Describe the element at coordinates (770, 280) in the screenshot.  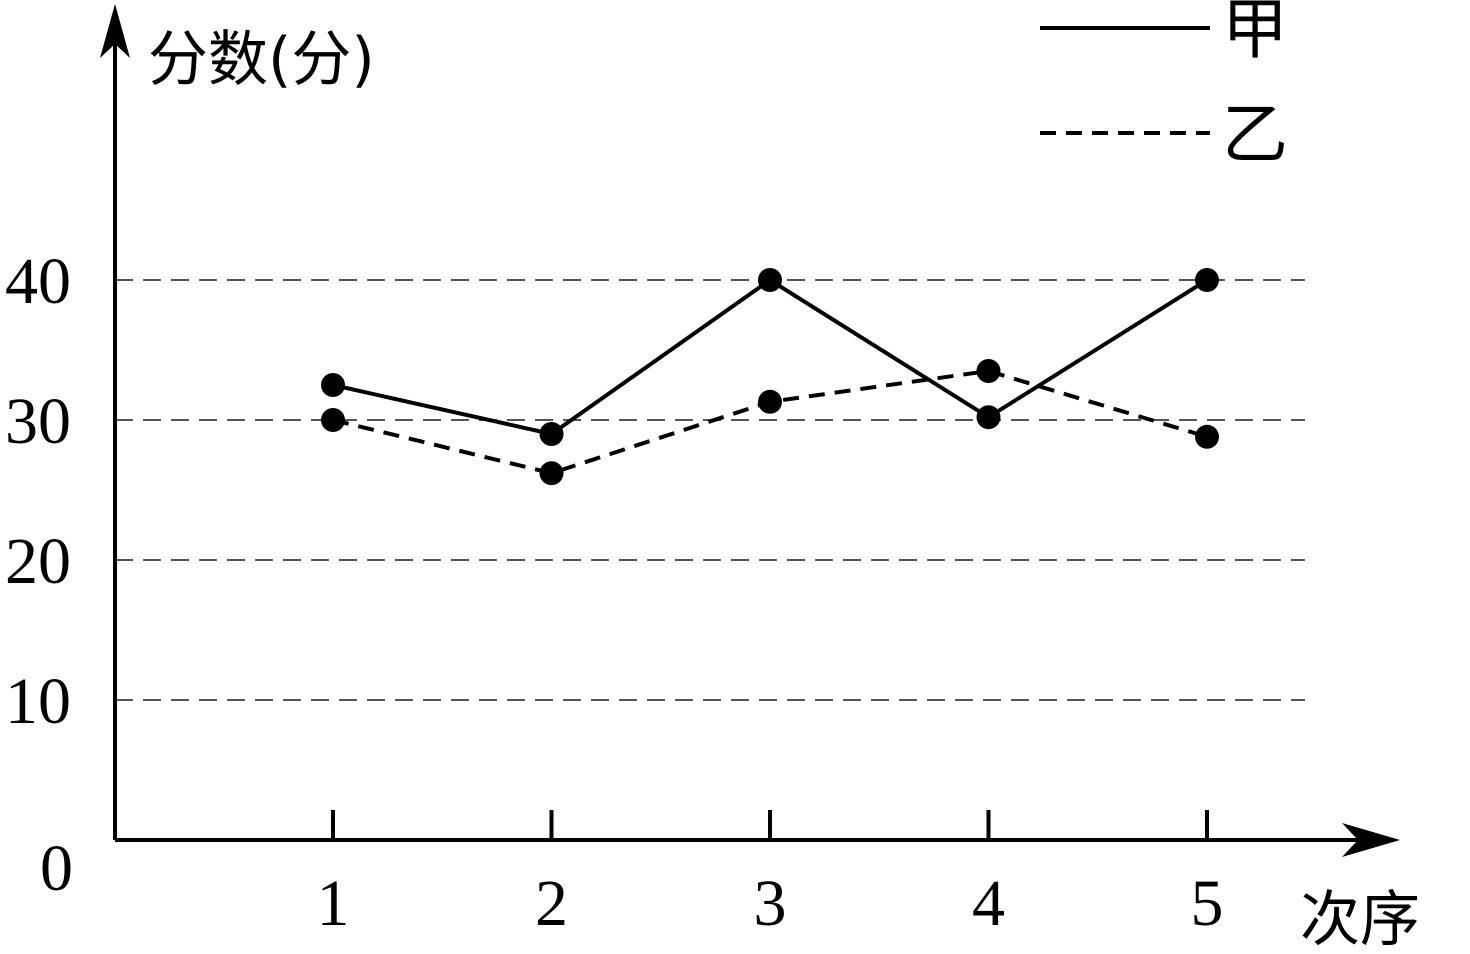
I see `data-point-甲-3` at that location.